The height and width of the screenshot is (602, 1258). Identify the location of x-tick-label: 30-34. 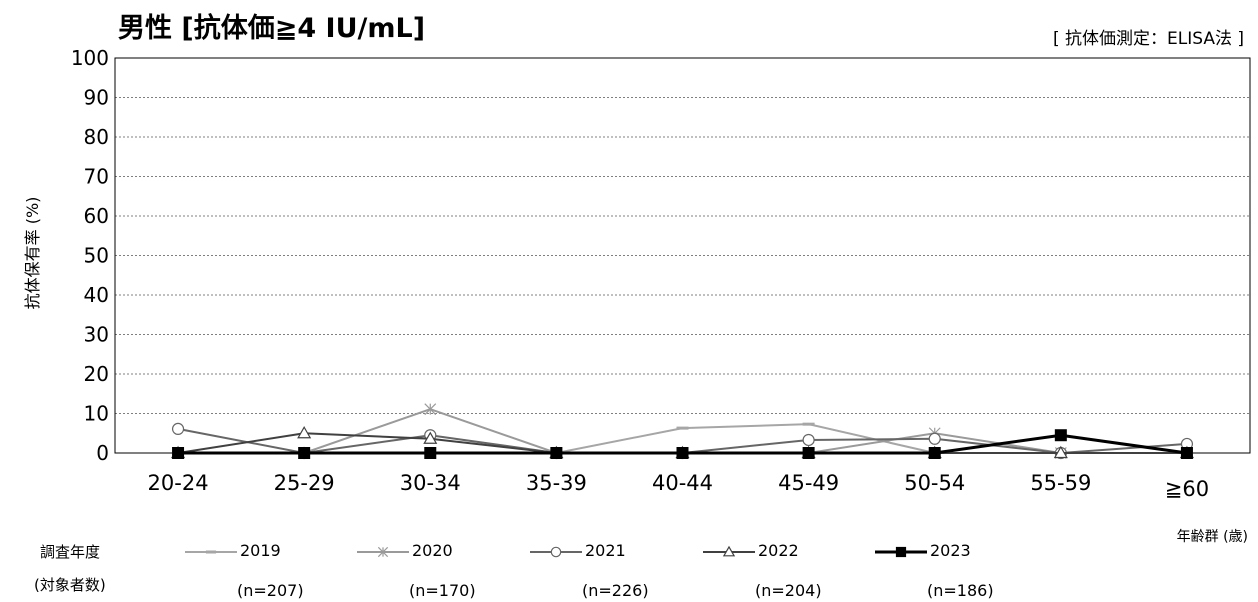
(430, 483).